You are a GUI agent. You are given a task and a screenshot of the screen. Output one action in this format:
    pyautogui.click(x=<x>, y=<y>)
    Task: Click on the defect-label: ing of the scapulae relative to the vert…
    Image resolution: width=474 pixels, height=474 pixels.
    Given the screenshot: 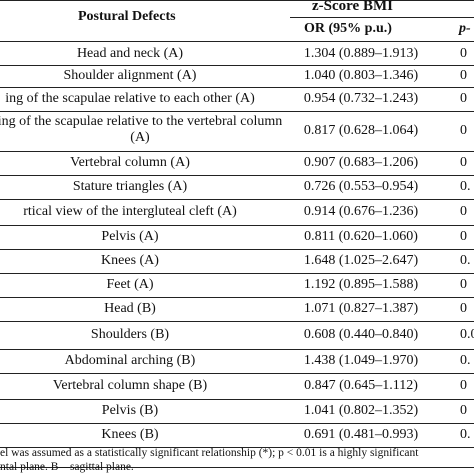 What is the action you would take?
    pyautogui.click(x=141, y=129)
    